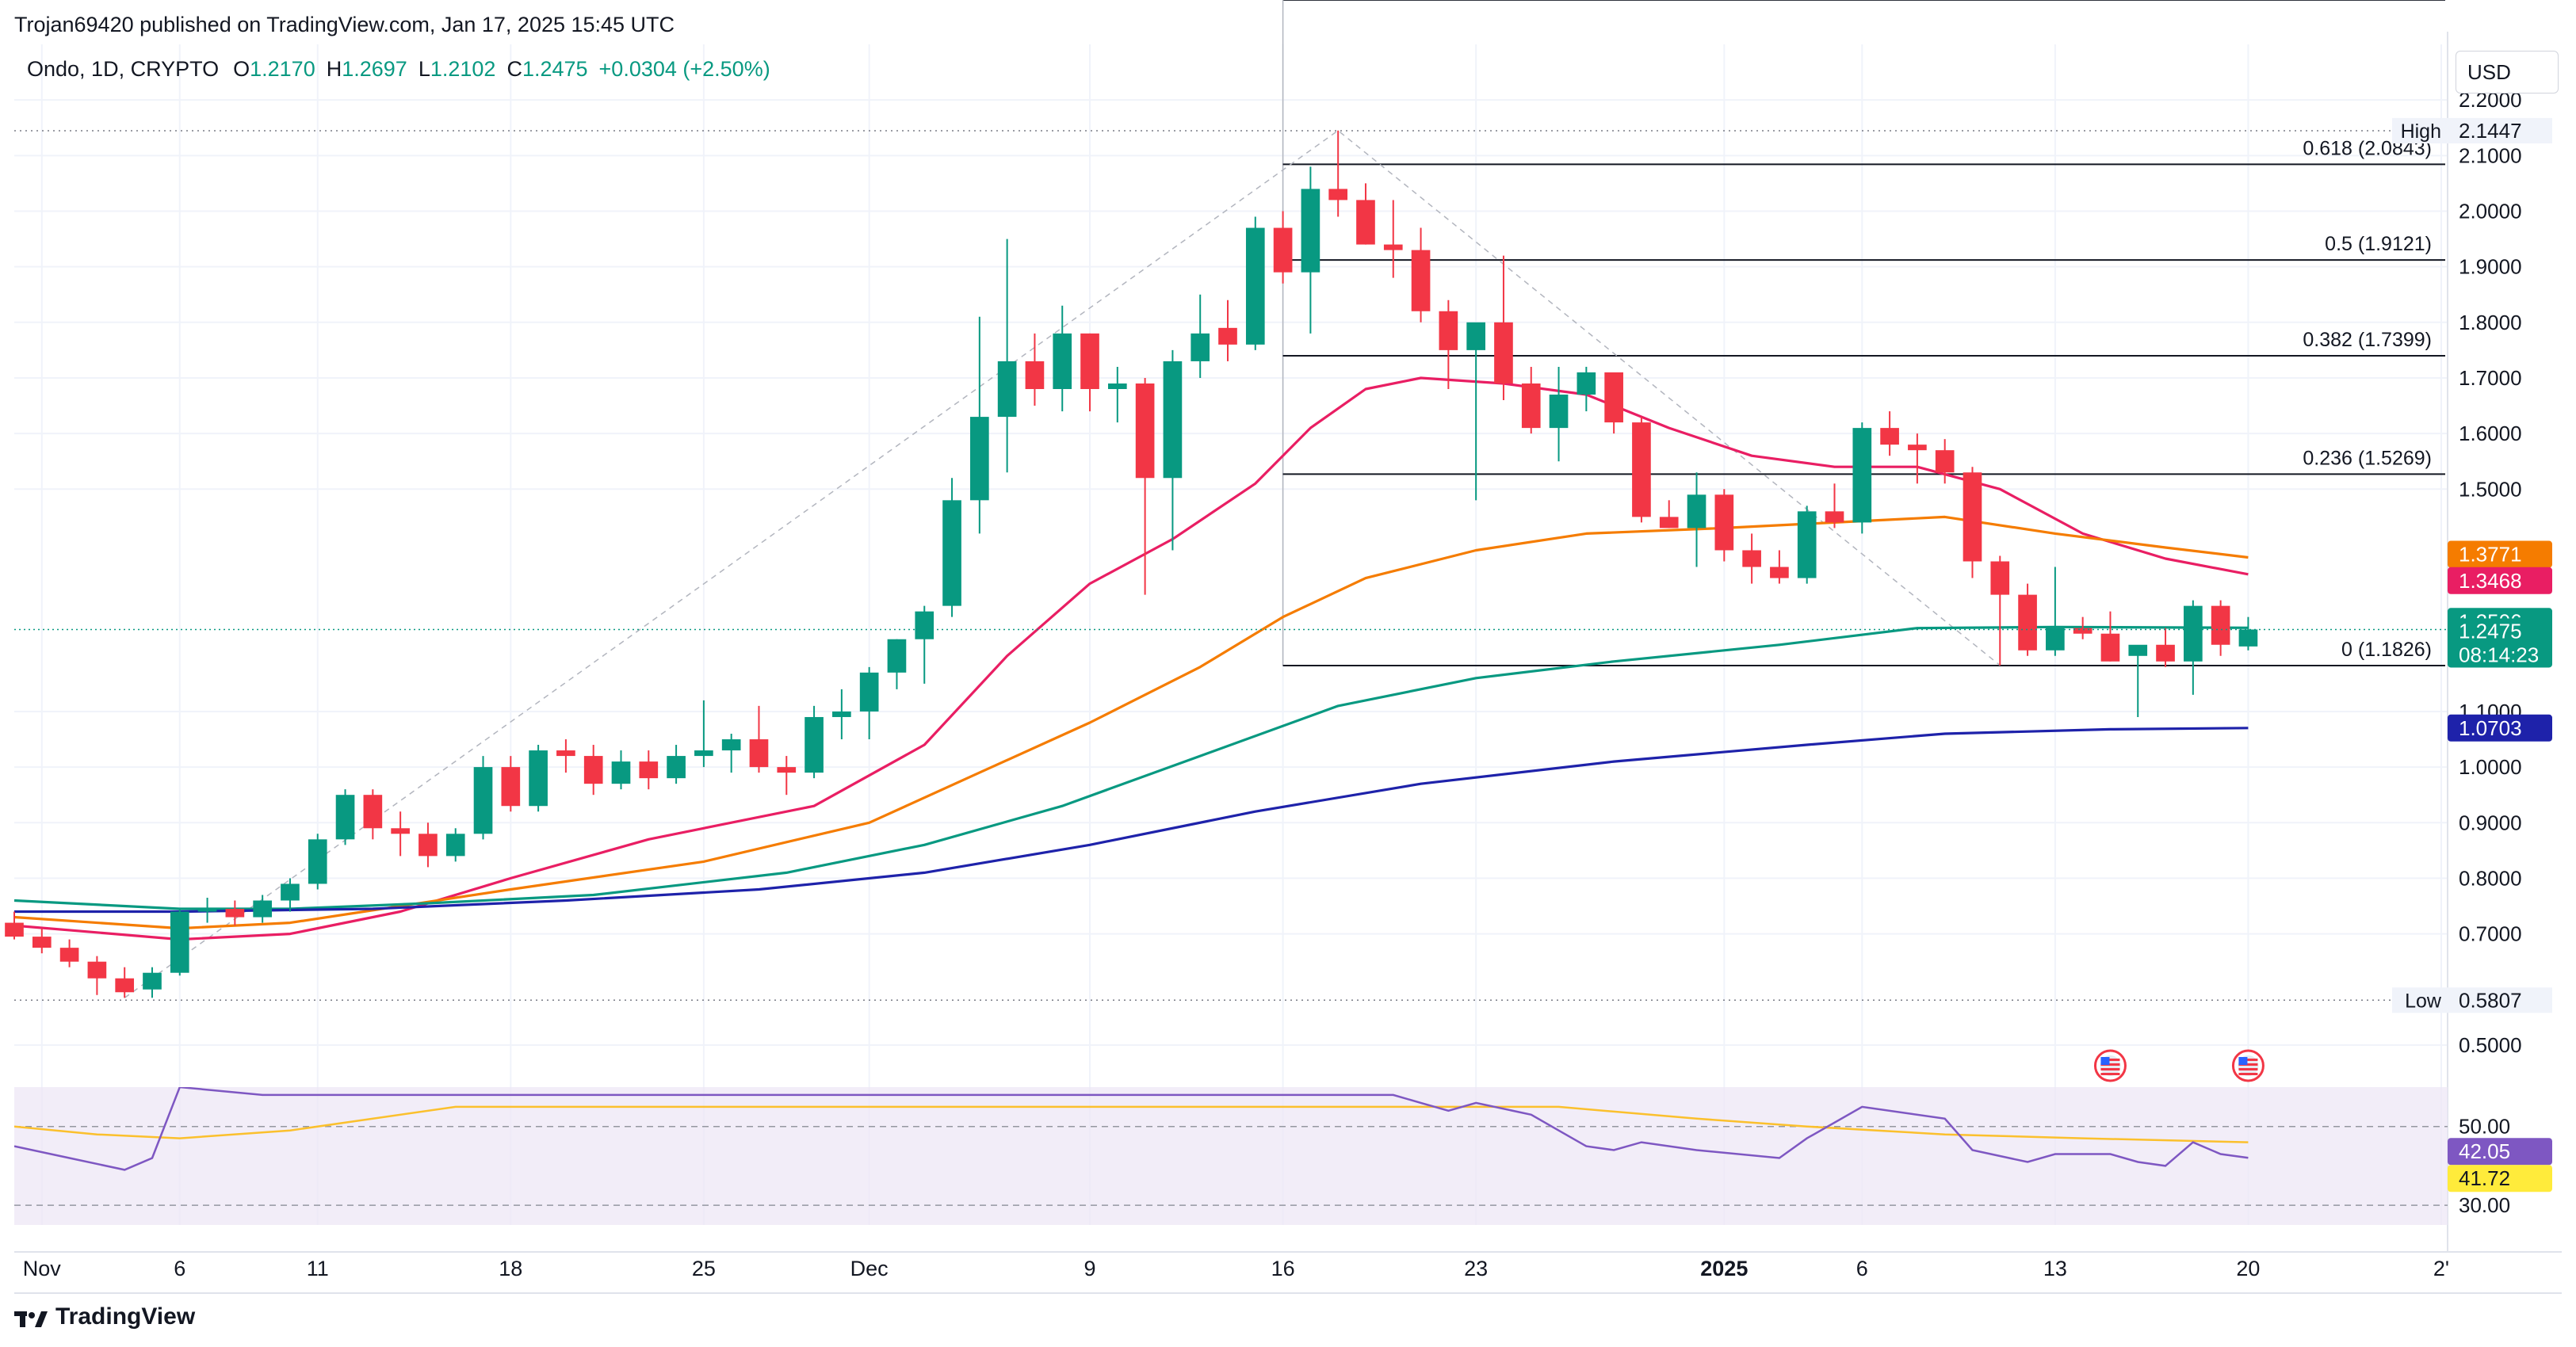 This screenshot has height=1347, width=2576. Describe the element at coordinates (2367, 458) in the screenshot. I see `fib-level-label: 0.236 (1.5269)` at that location.